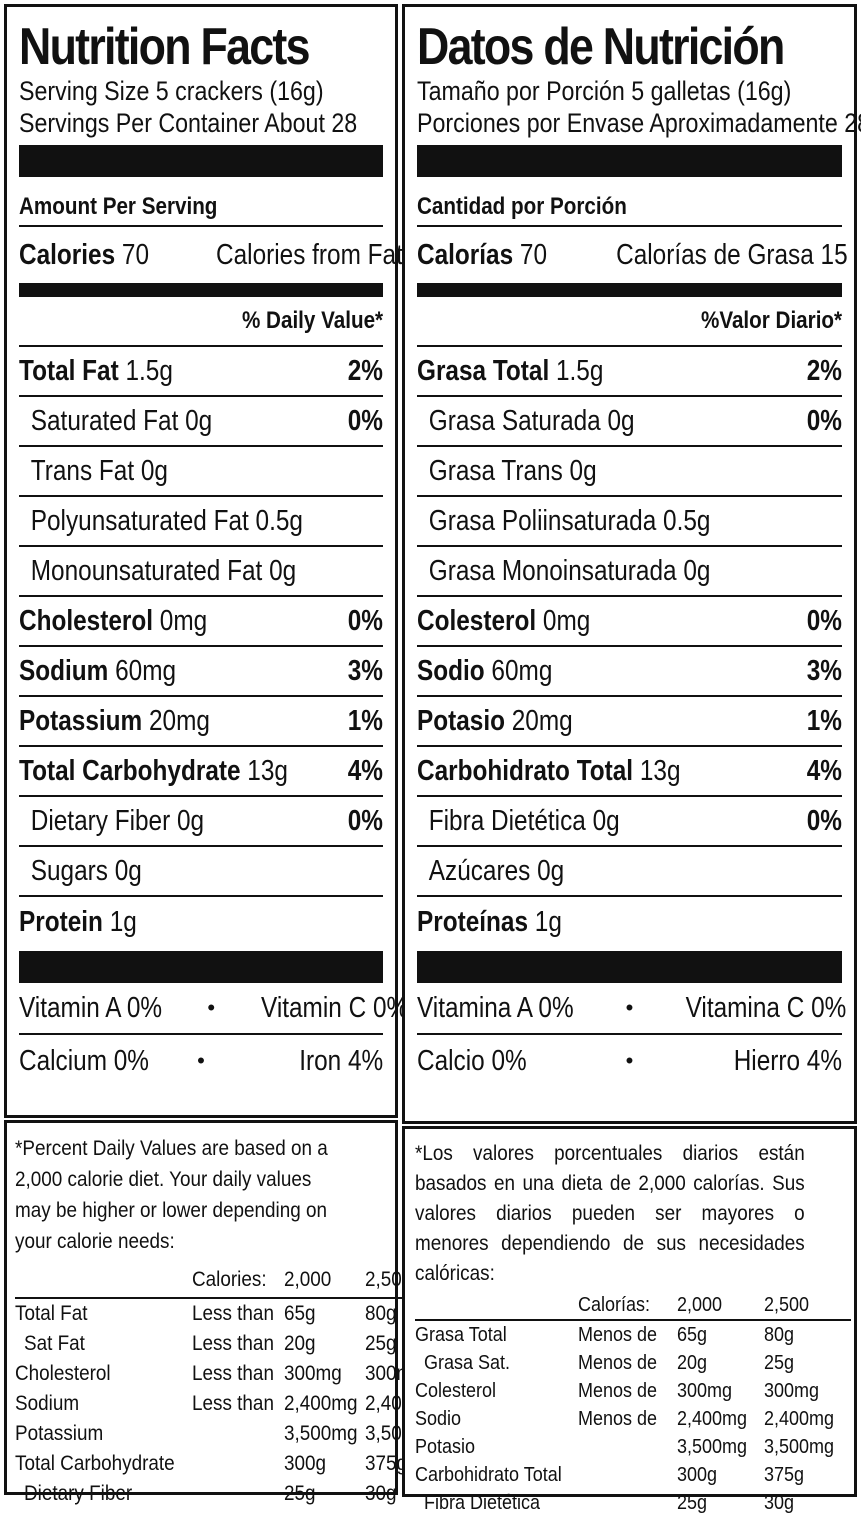 This screenshot has width=861, height=1517. What do you see at coordinates (188, 123) in the screenshot?
I see `servings-per-container: Servings Per Container About 28` at bounding box center [188, 123].